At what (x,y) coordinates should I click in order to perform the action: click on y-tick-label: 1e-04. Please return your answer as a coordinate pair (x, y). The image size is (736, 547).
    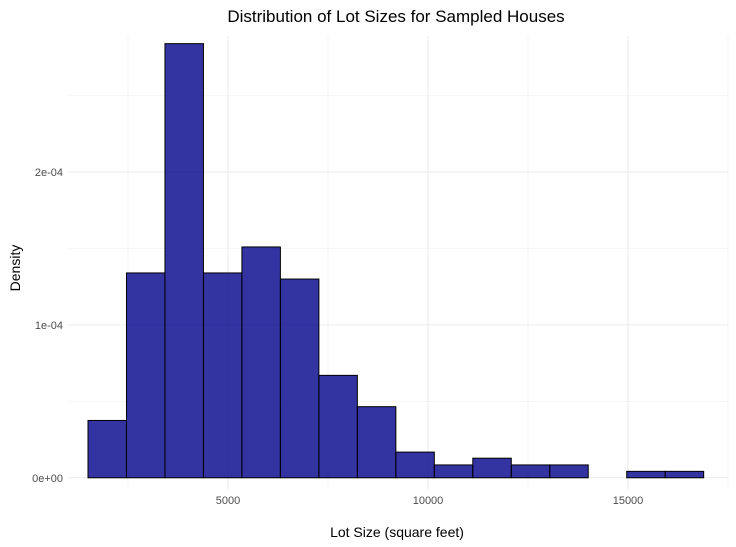
    Looking at the image, I should click on (49, 326).